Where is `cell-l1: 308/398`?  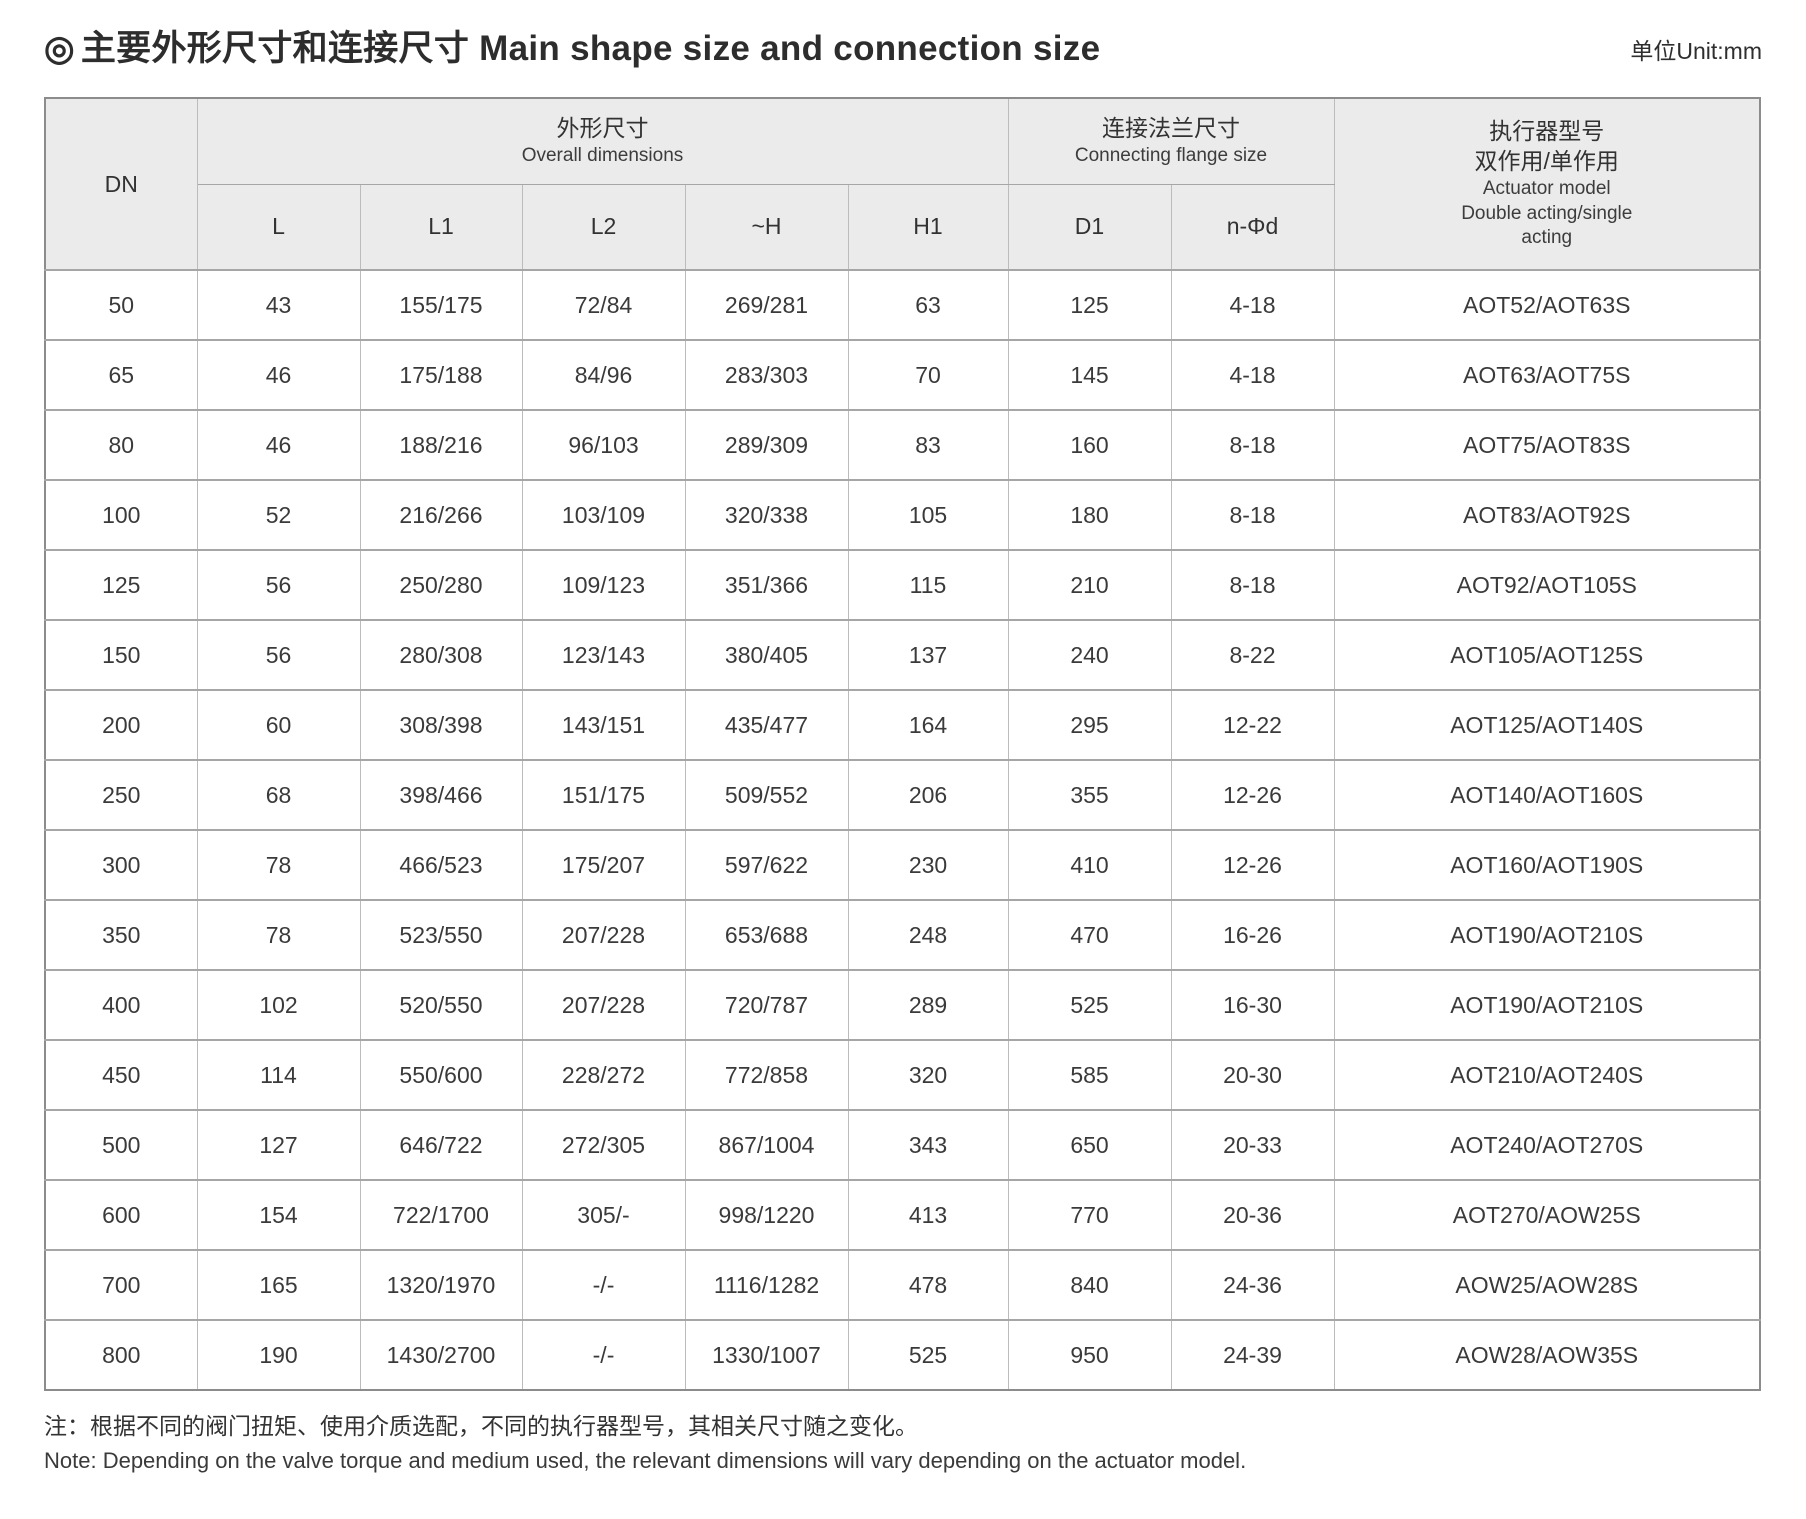 cell-l1: 308/398 is located at coordinates (441, 725).